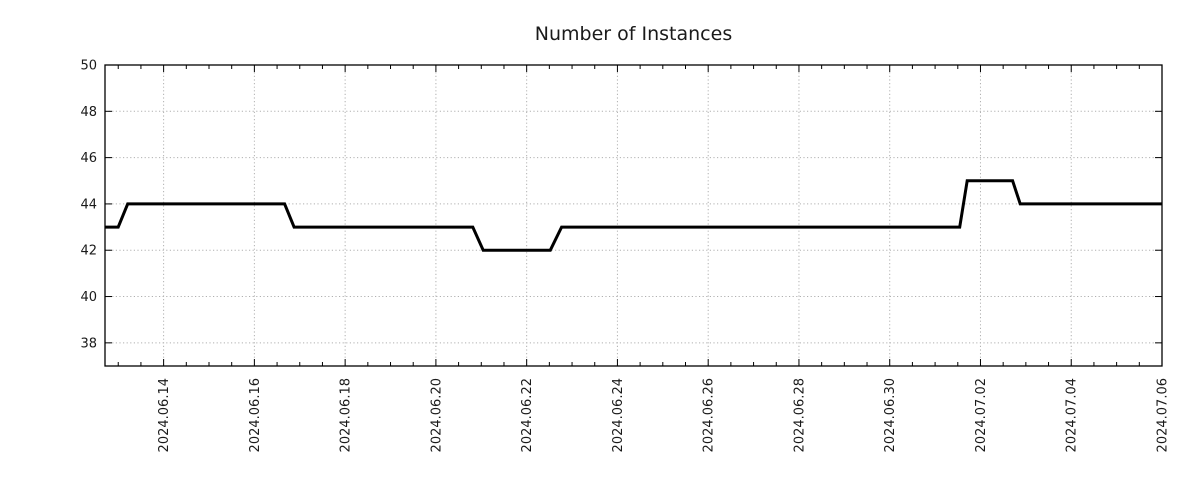 Image resolution: width=1200 pixels, height=500 pixels. What do you see at coordinates (255, 415) in the screenshot?
I see `x-tick-label: 2024.06.16` at bounding box center [255, 415].